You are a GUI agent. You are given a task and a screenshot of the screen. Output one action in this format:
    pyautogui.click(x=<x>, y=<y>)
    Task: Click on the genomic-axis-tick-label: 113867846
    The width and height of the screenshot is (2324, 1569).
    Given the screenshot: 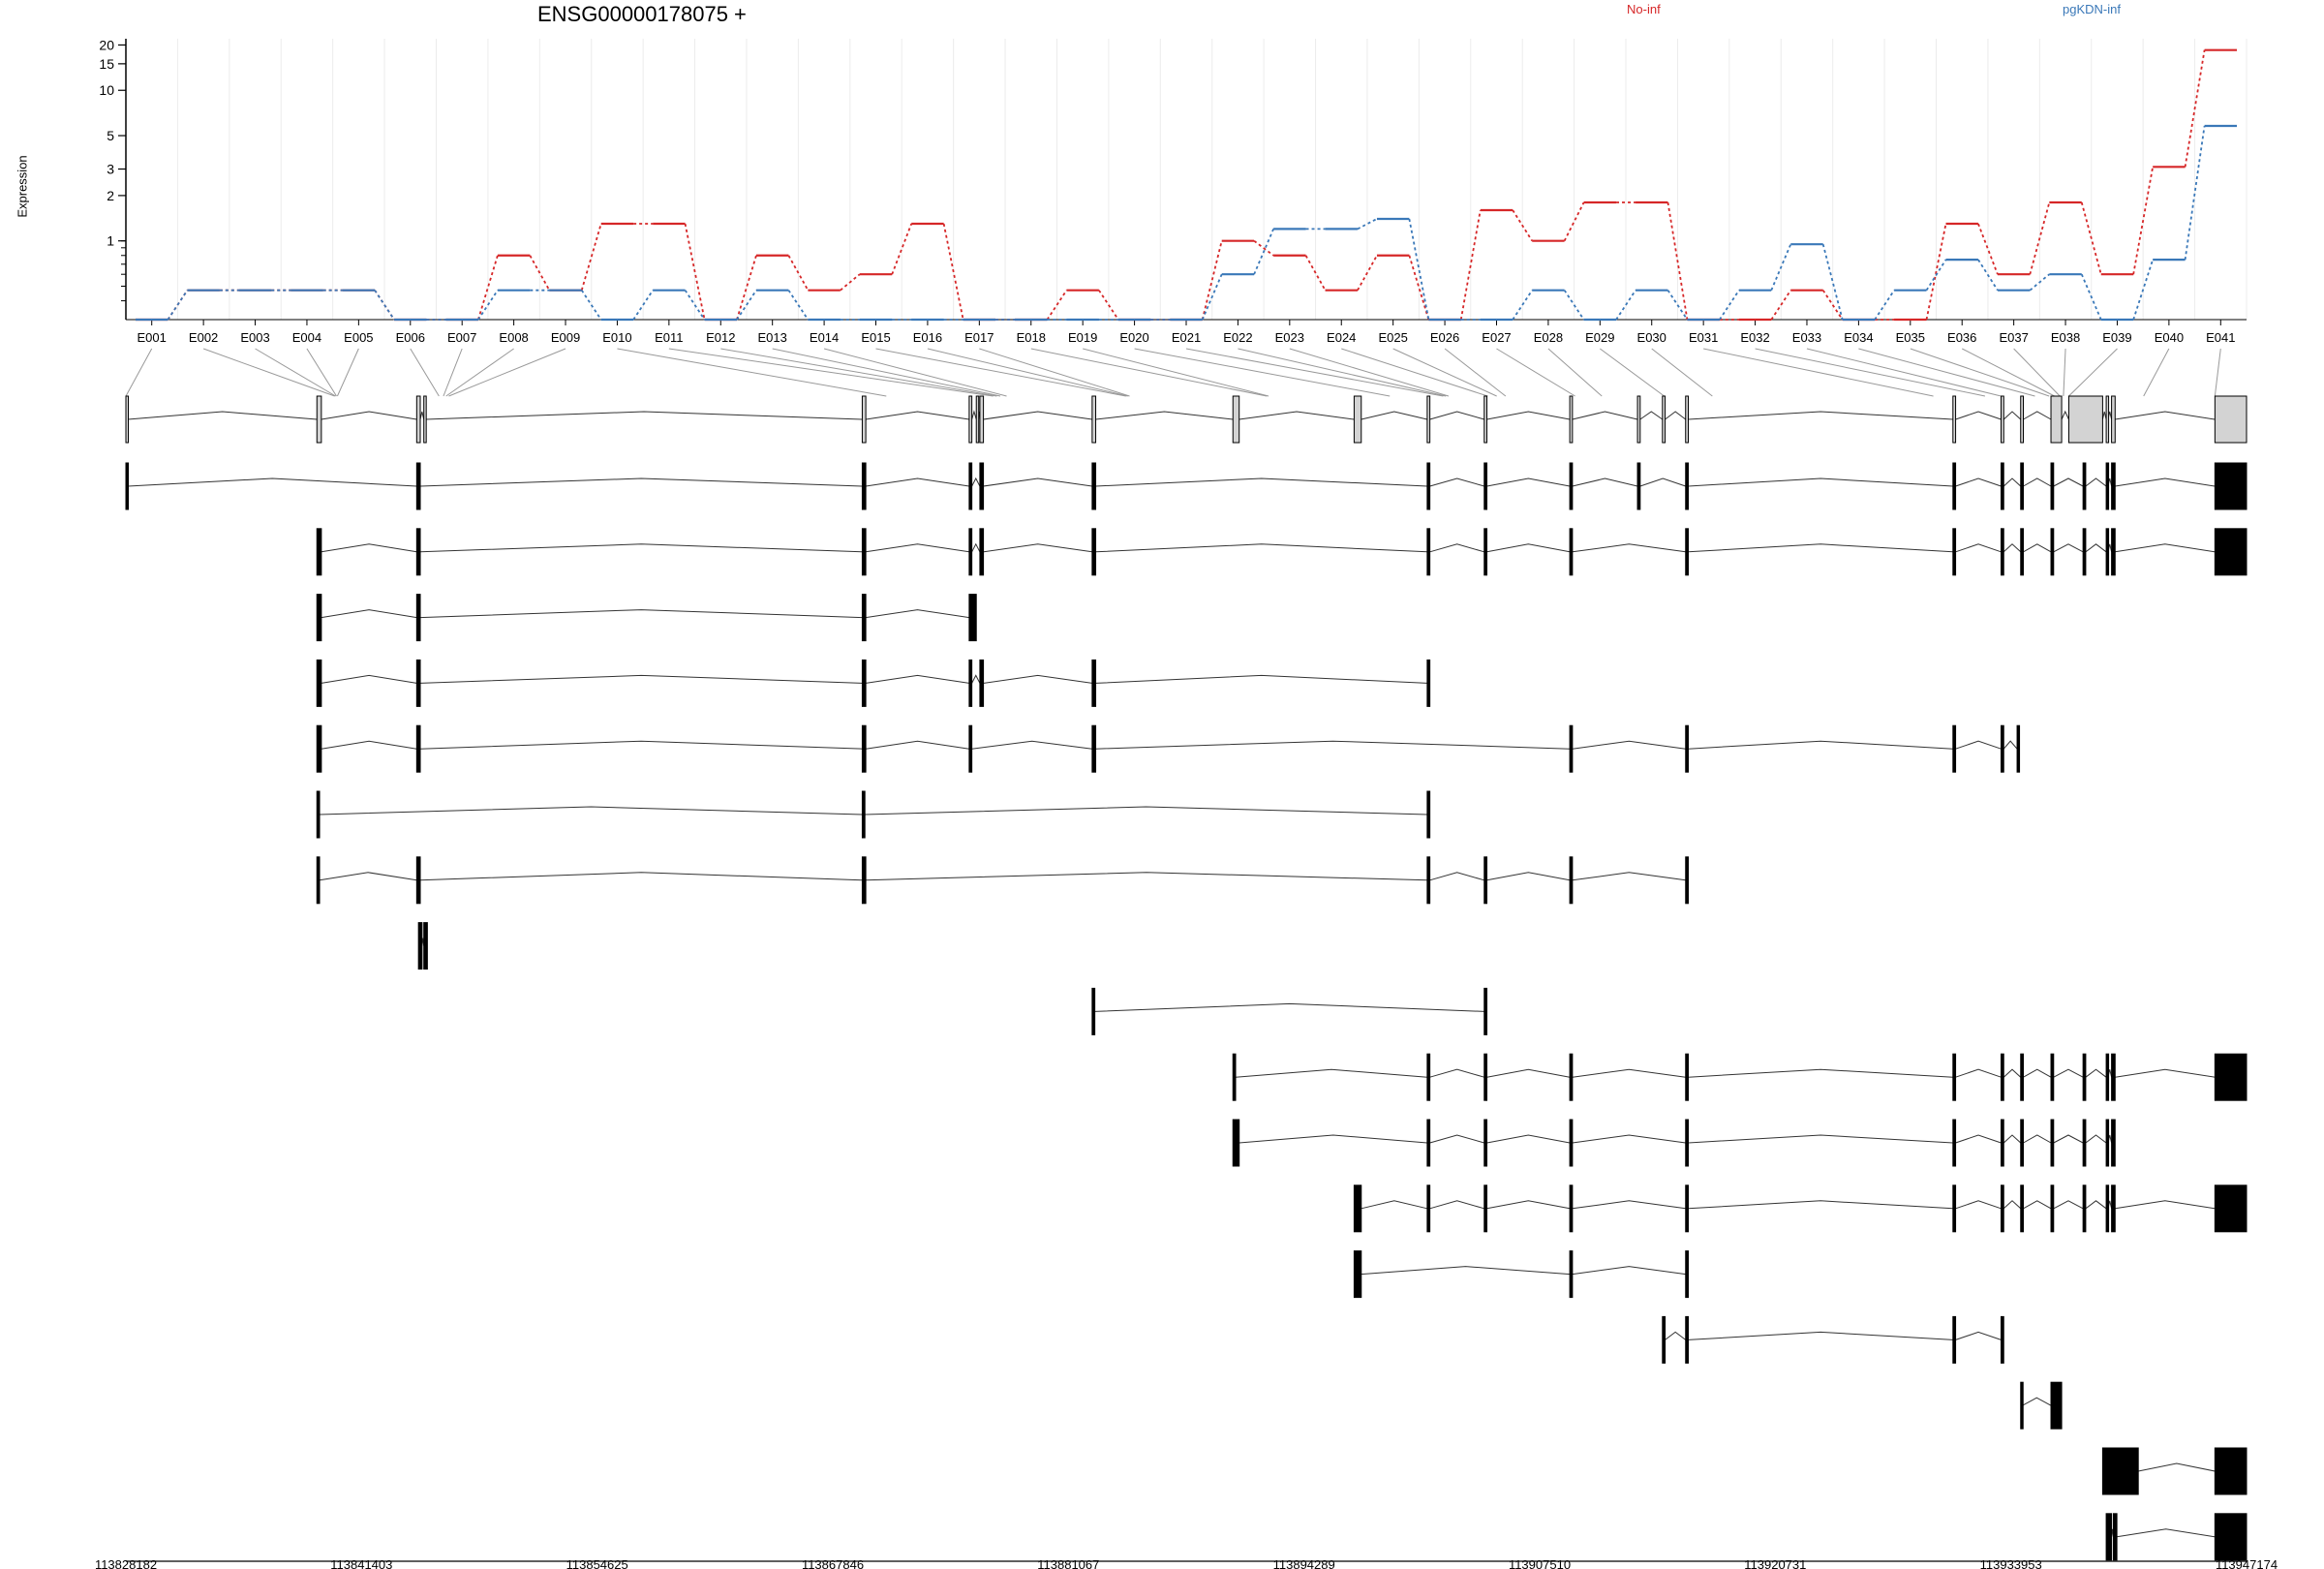 What is the action you would take?
    pyautogui.click(x=833, y=1563)
    